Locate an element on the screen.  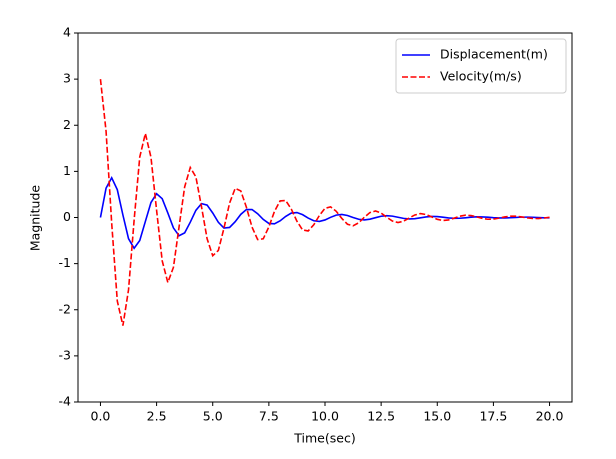
y-tick-label: 4 is located at coordinates (67, 32).